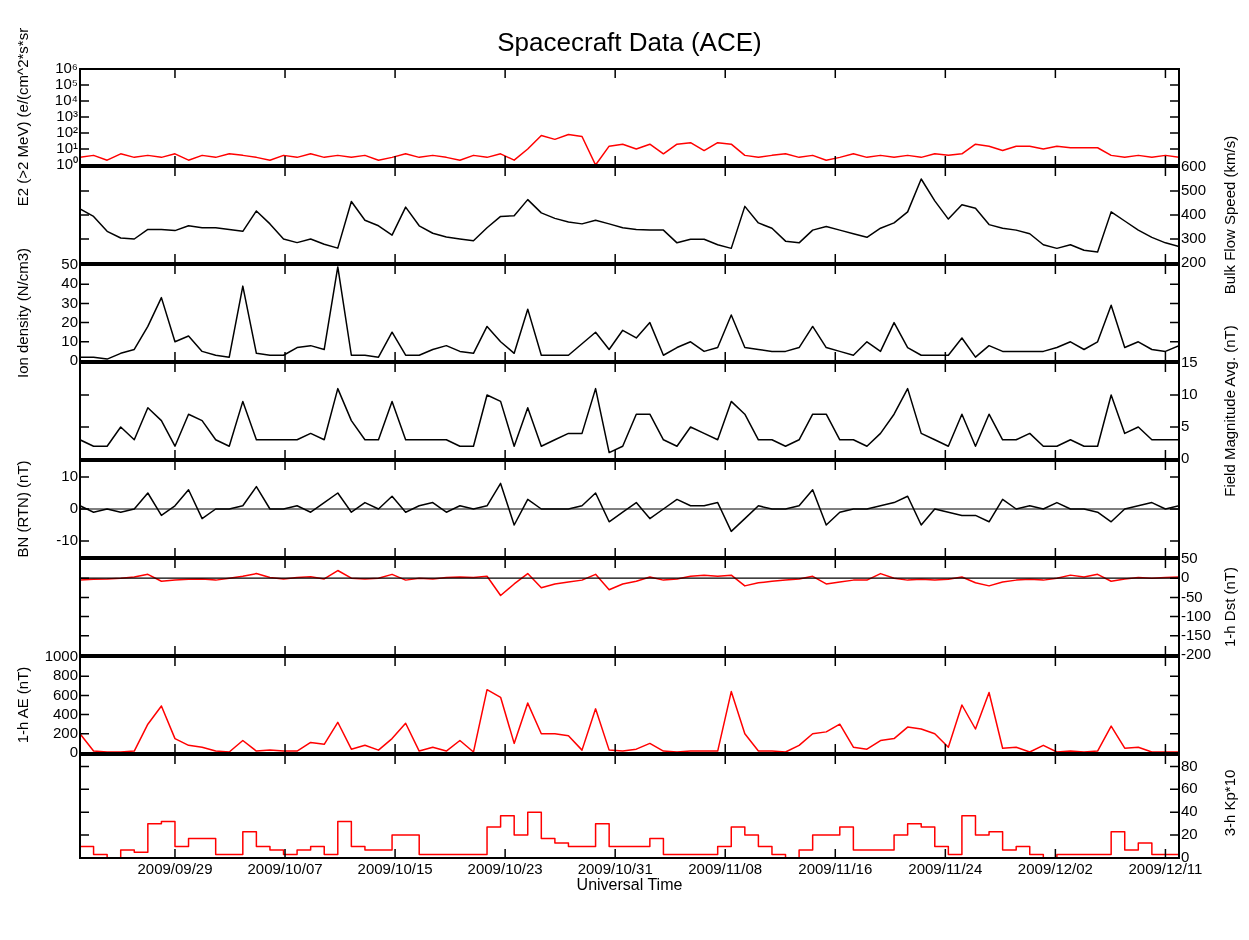 This screenshot has width=1249, height=940. Describe the element at coordinates (505, 869) in the screenshot. I see `x-tick-label: 2009/10/23` at that location.